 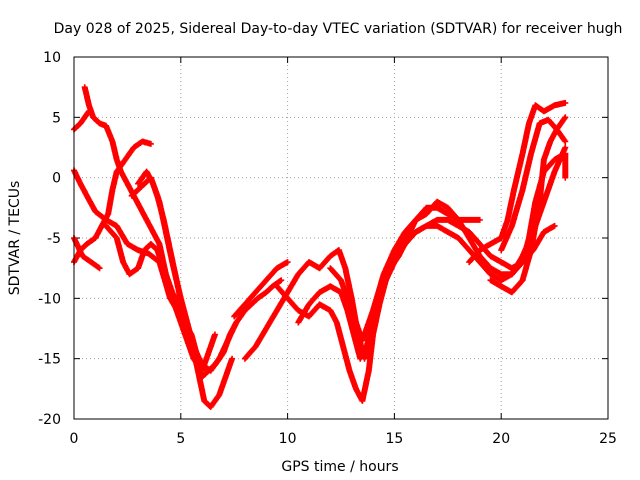 What do you see at coordinates (49, 420) in the screenshot?
I see `y-tick-label: -20` at bounding box center [49, 420].